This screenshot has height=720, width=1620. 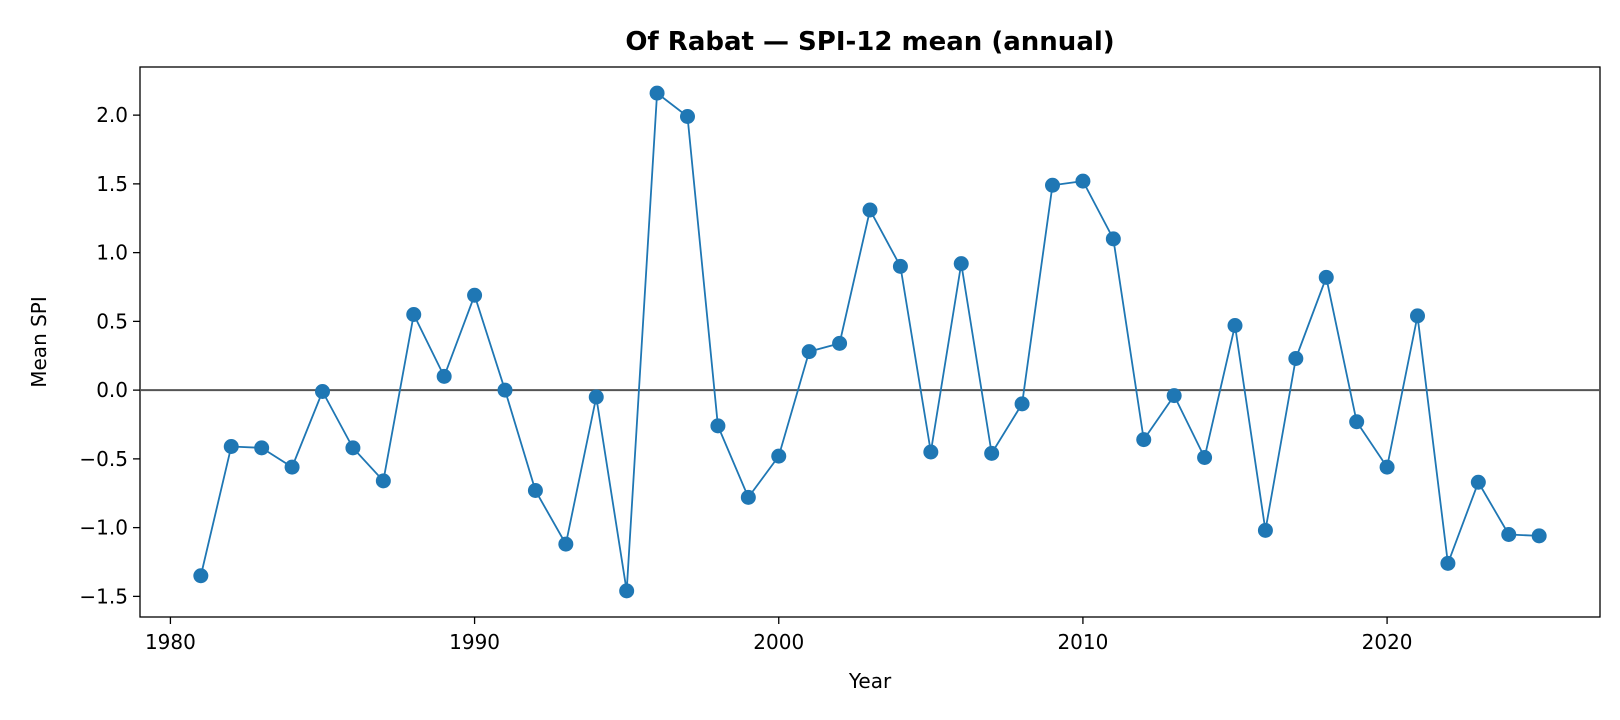 What do you see at coordinates (39, 342) in the screenshot?
I see `y-axis-label: Mean SPI` at bounding box center [39, 342].